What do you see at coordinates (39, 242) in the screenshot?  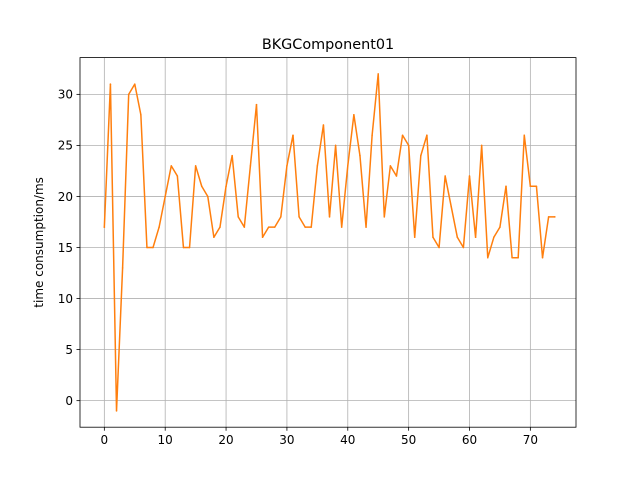 I see `y-axis-title: time consumption/ms` at bounding box center [39, 242].